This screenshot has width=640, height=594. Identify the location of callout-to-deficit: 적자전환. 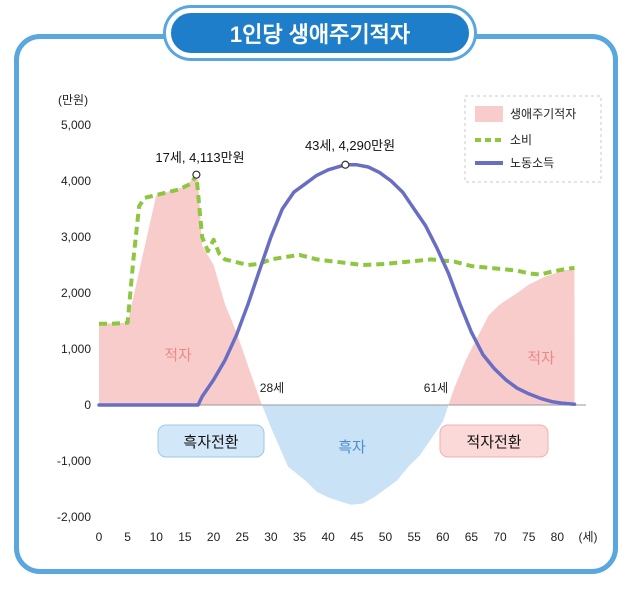
(494, 441).